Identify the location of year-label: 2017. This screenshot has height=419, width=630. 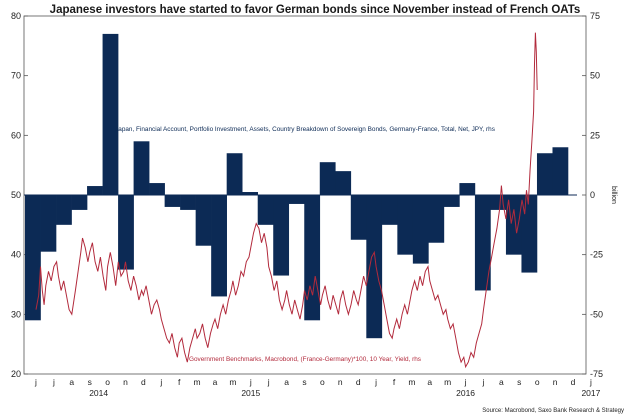
(590, 393).